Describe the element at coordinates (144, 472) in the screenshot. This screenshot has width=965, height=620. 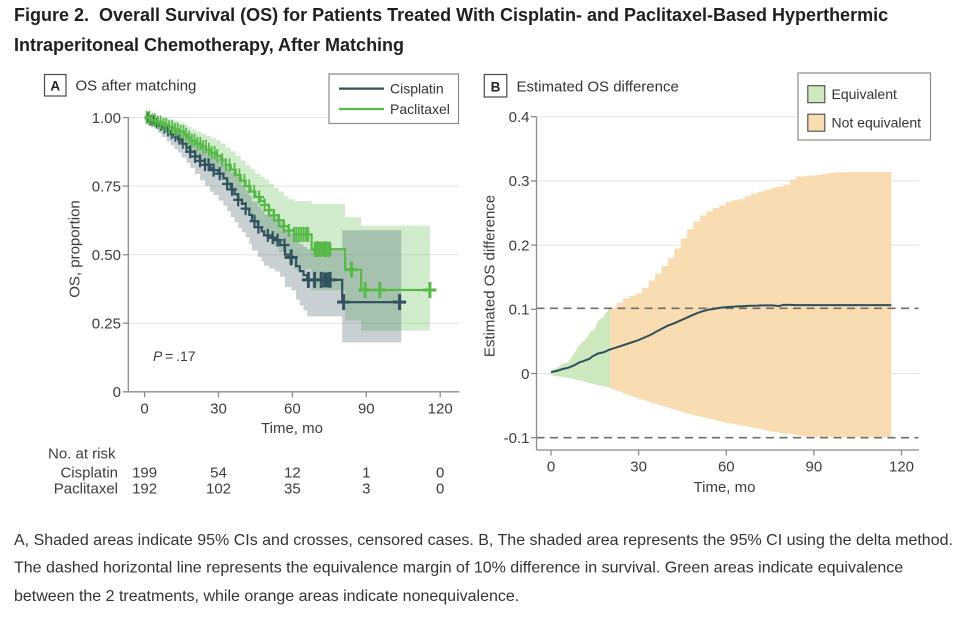
I see `svg-text: 199` at that location.